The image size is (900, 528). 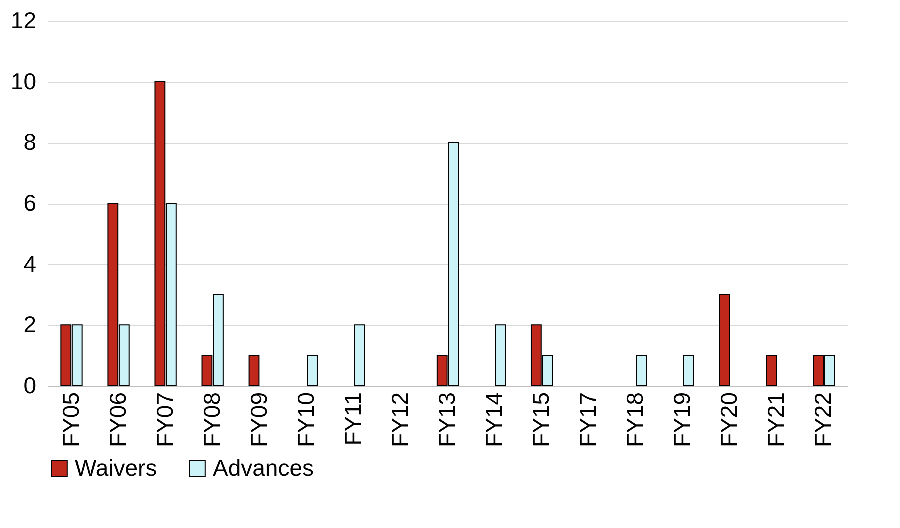 What do you see at coordinates (682, 420) in the screenshot?
I see `x-tick-label: FY19` at bounding box center [682, 420].